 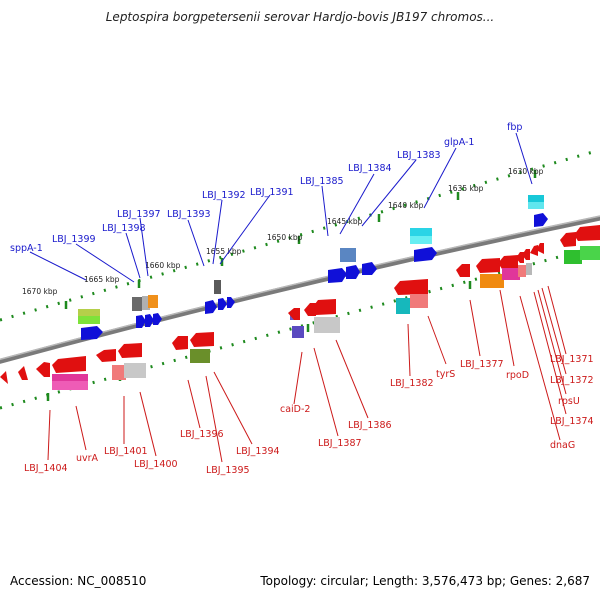 What do you see at coordinates (87, 458) in the screenshot?
I see `gene-label-uvrA: uvrA` at bounding box center [87, 458].